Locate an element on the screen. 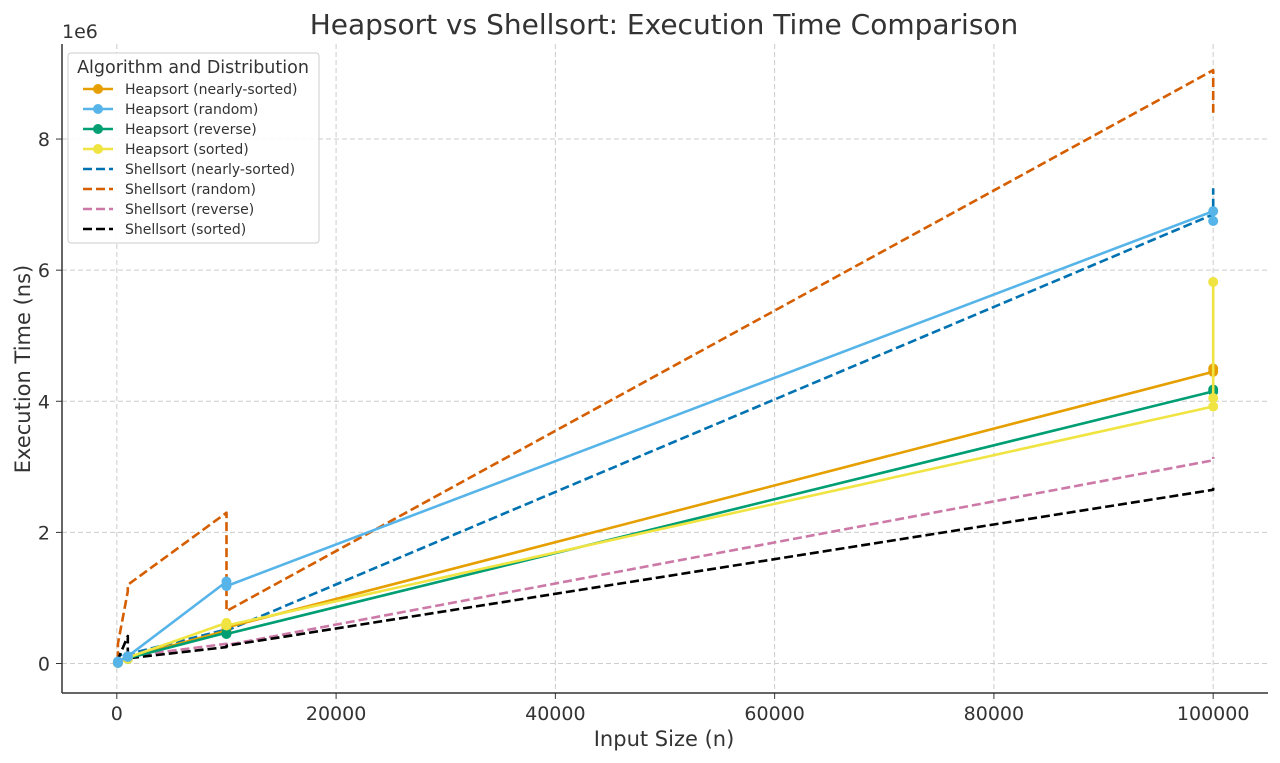 The image size is (1280, 763). y-tick-label: 8 is located at coordinates (44, 140).